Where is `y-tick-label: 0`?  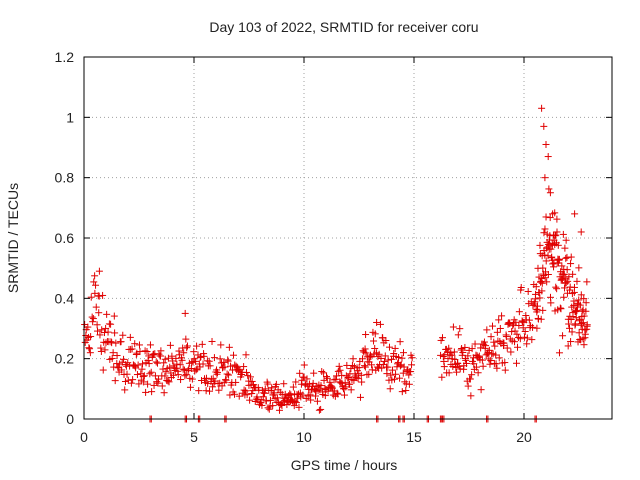 y-tick-label: 0 is located at coordinates (70, 419).